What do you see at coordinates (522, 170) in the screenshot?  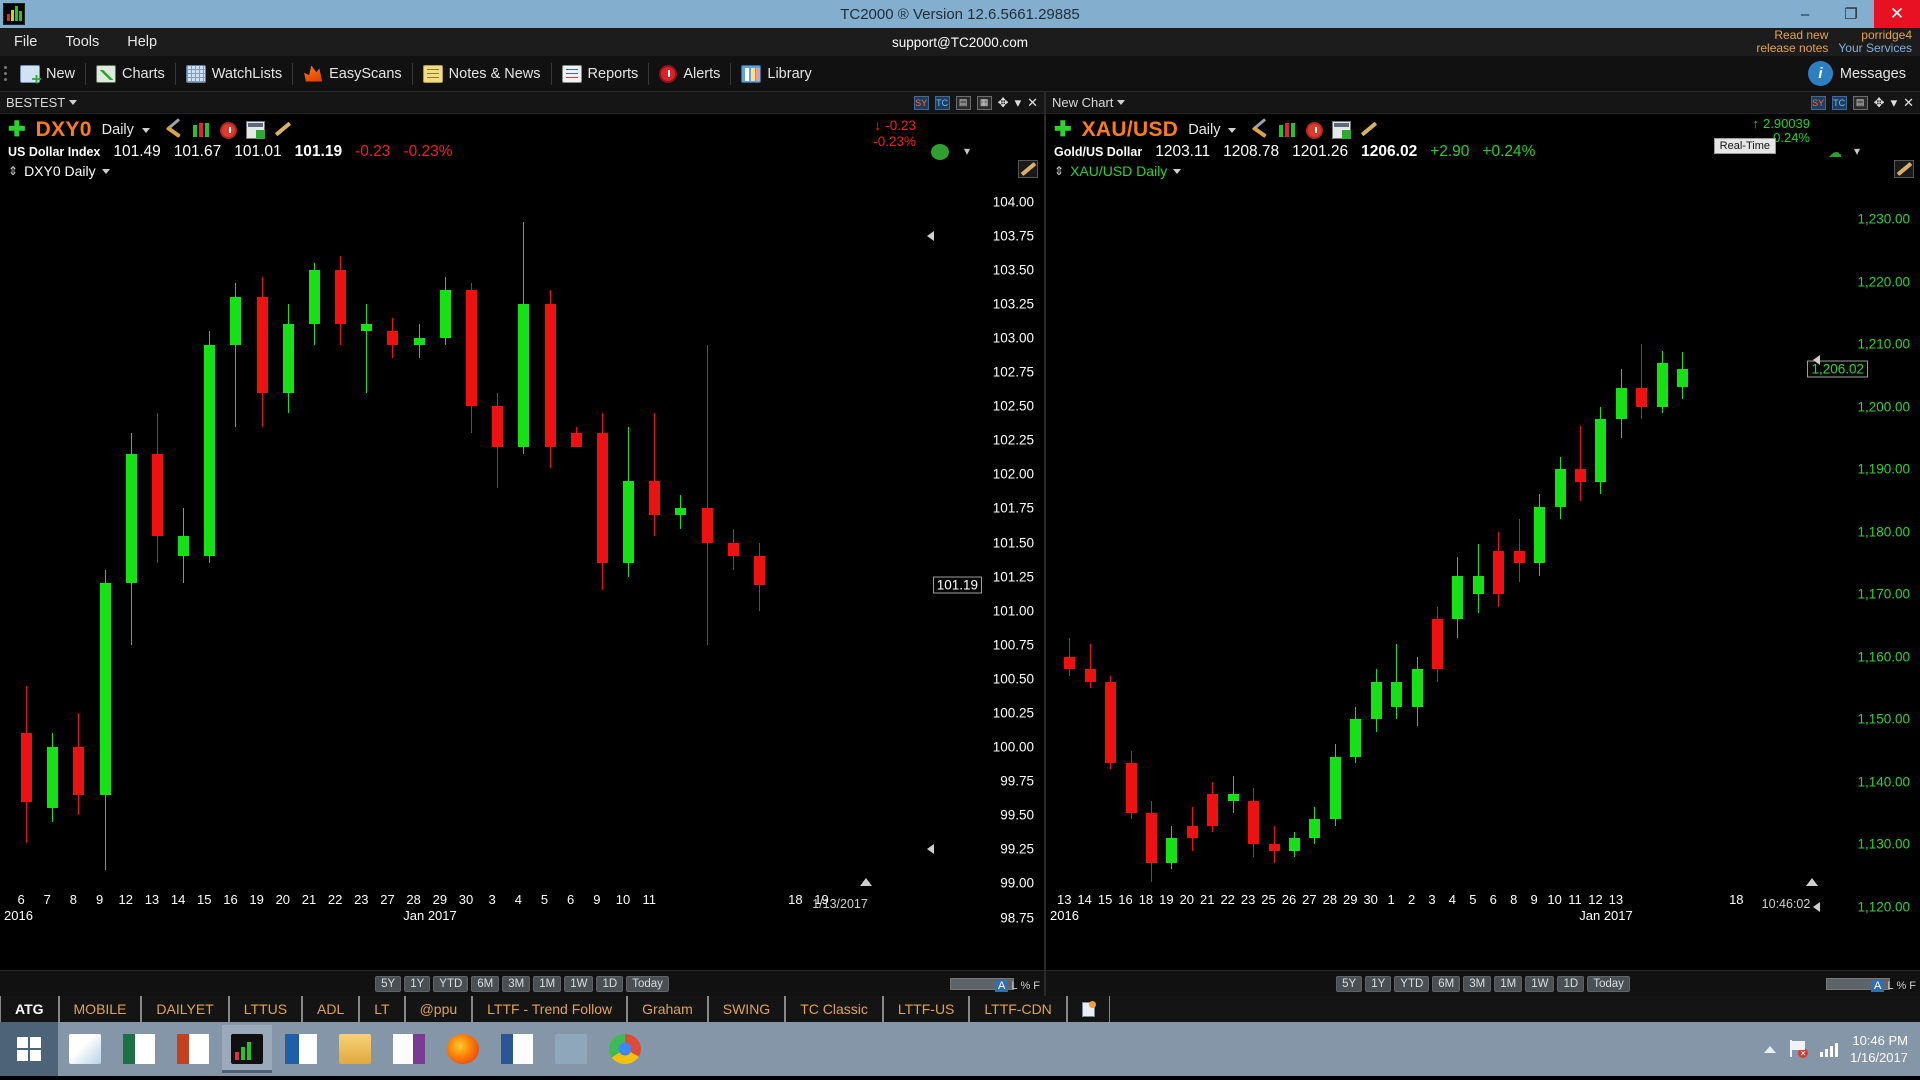 I see `left-subtitle-row: ⇕ DXY0 Daily` at bounding box center [522, 170].